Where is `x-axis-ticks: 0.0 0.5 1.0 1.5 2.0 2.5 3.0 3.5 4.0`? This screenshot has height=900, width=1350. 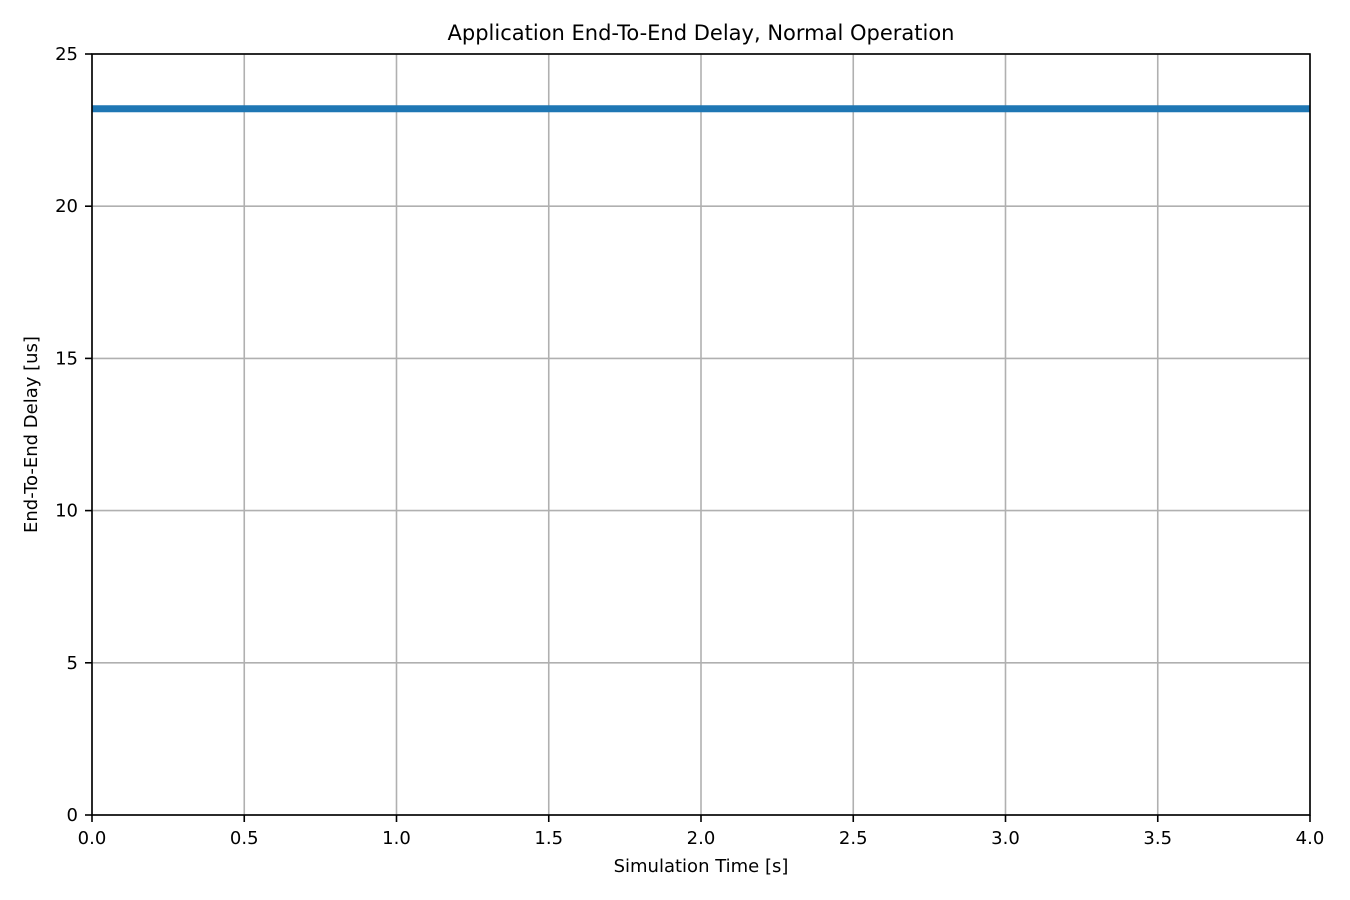 x-axis-ticks: 0.0 0.5 1.0 1.5 2.0 2.5 3.0 3.5 4.0 is located at coordinates (701, 832).